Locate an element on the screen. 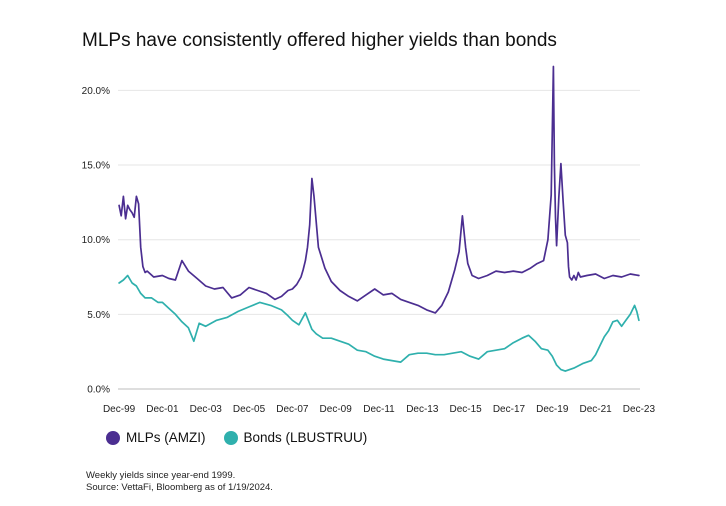 The image size is (726, 506). x-tick-label: Dec-03 is located at coordinates (206, 409).